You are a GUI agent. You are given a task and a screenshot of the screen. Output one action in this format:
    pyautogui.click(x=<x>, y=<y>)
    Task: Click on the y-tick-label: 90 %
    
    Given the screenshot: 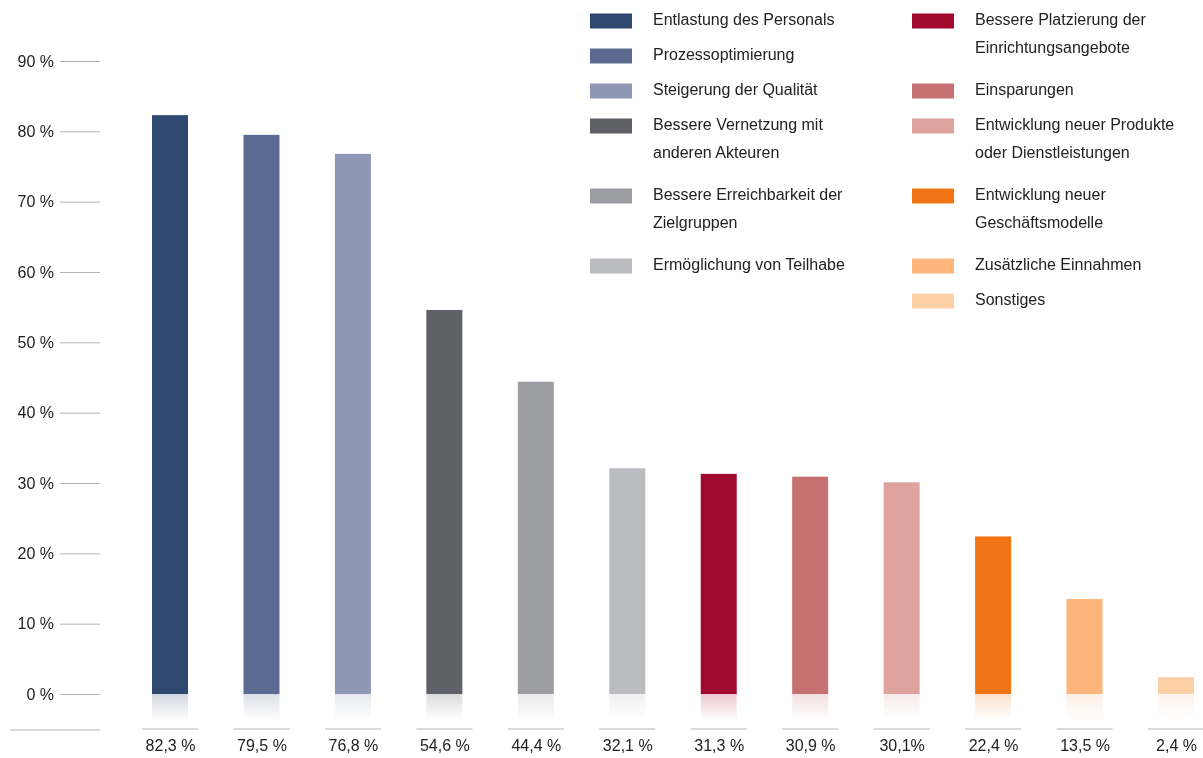 What is the action you would take?
    pyautogui.click(x=35, y=61)
    